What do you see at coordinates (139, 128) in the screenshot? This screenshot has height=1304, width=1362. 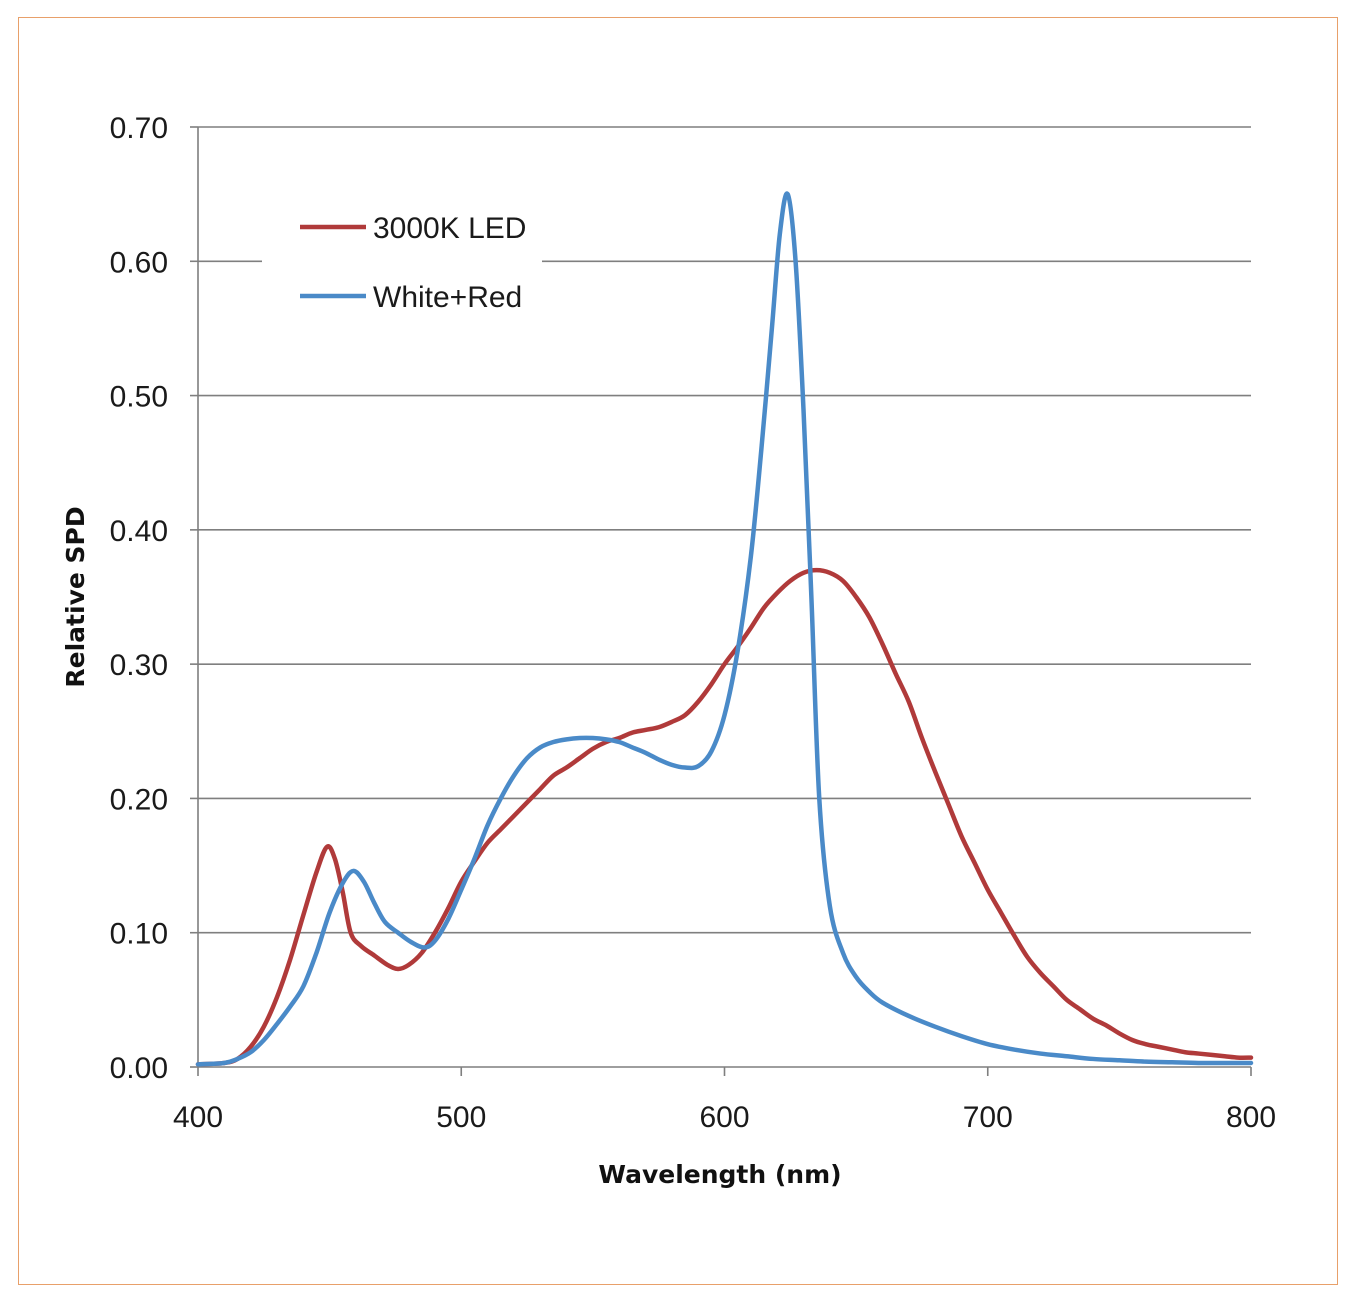 I see `y-tick-label: 0.70` at bounding box center [139, 128].